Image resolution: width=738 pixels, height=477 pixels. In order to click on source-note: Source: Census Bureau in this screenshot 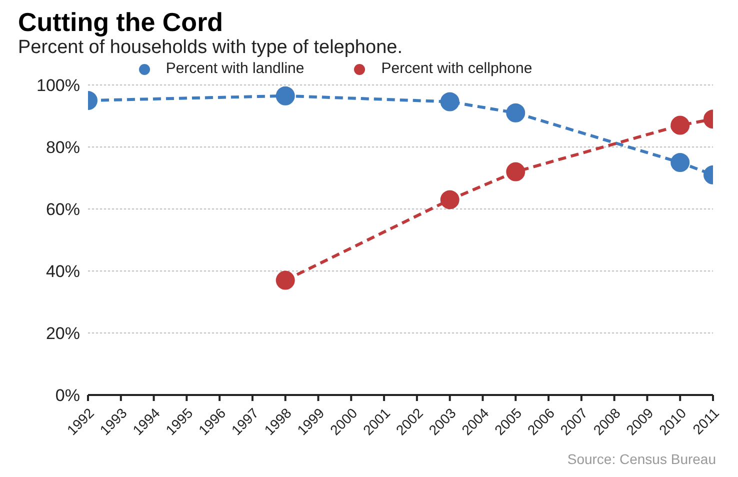, I will do `click(641, 459)`.